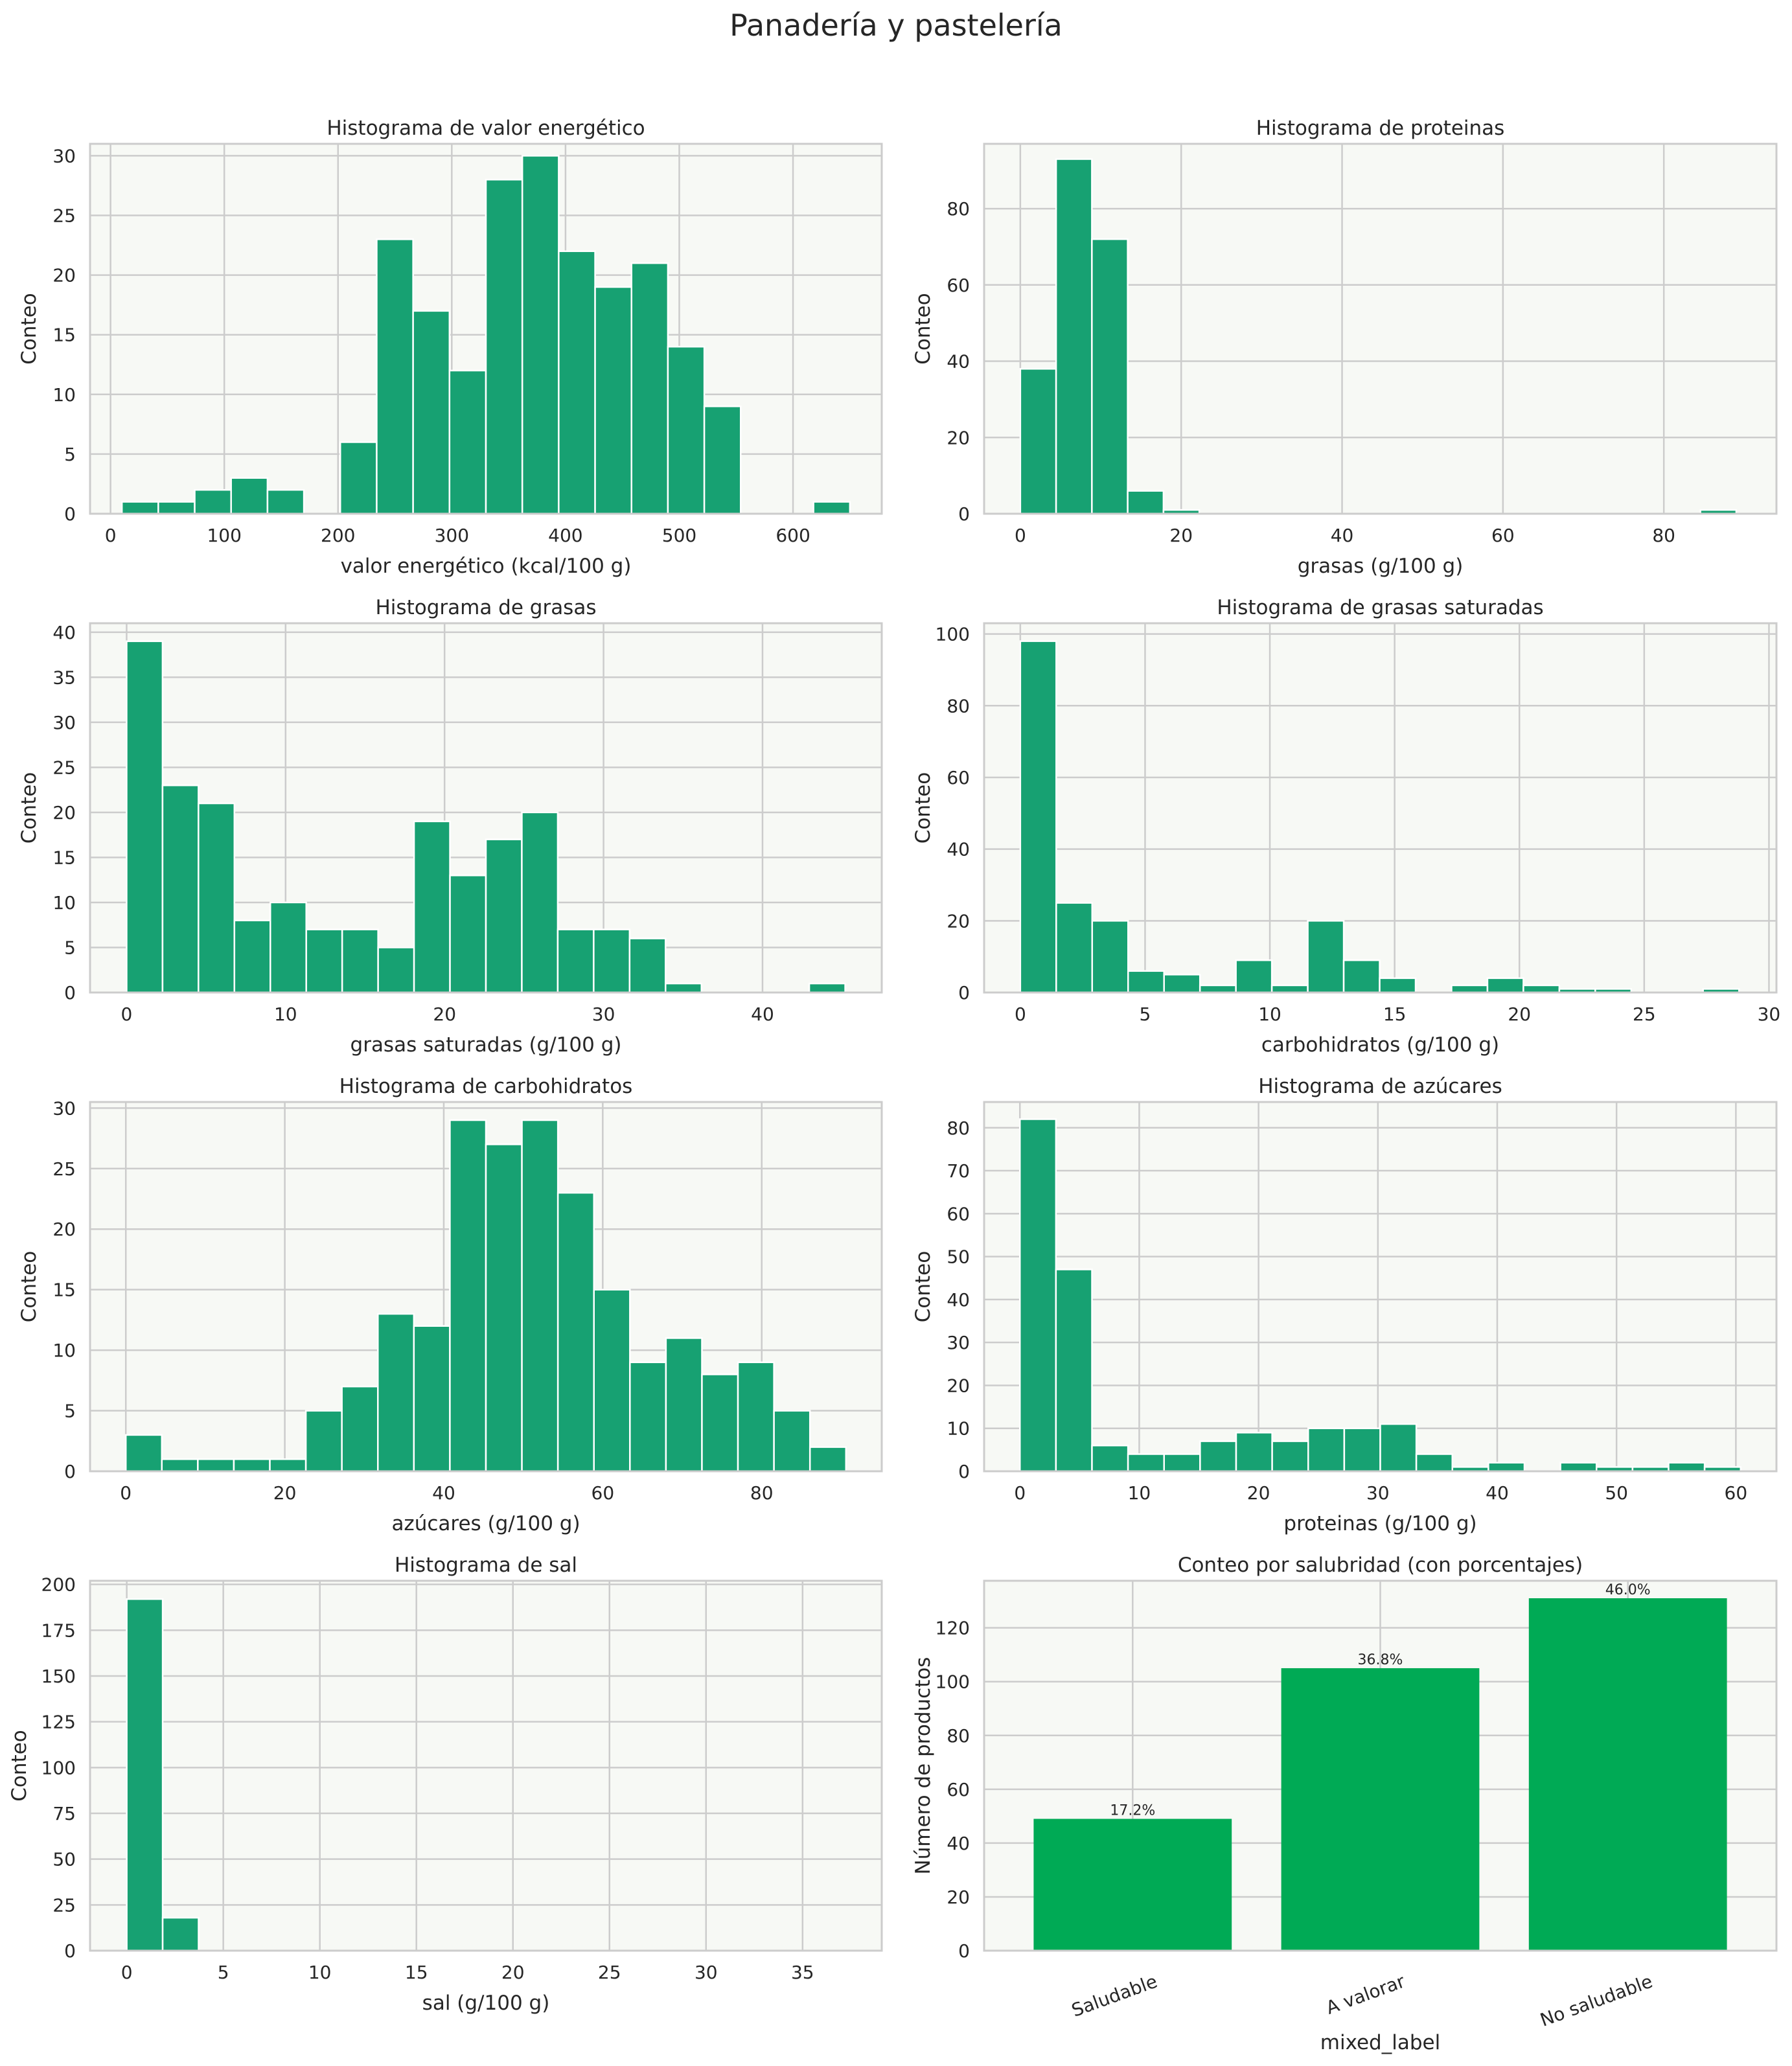 This screenshot has width=1792, height=2066. What do you see at coordinates (64, 1169) in the screenshot?
I see `y-tick-label: 25` at bounding box center [64, 1169].